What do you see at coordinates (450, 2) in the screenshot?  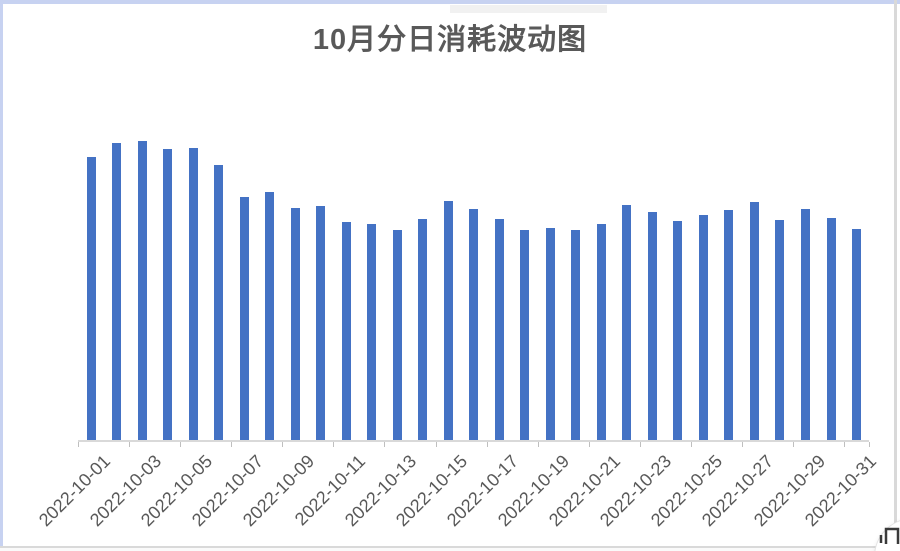 I see `frame-border-top` at bounding box center [450, 2].